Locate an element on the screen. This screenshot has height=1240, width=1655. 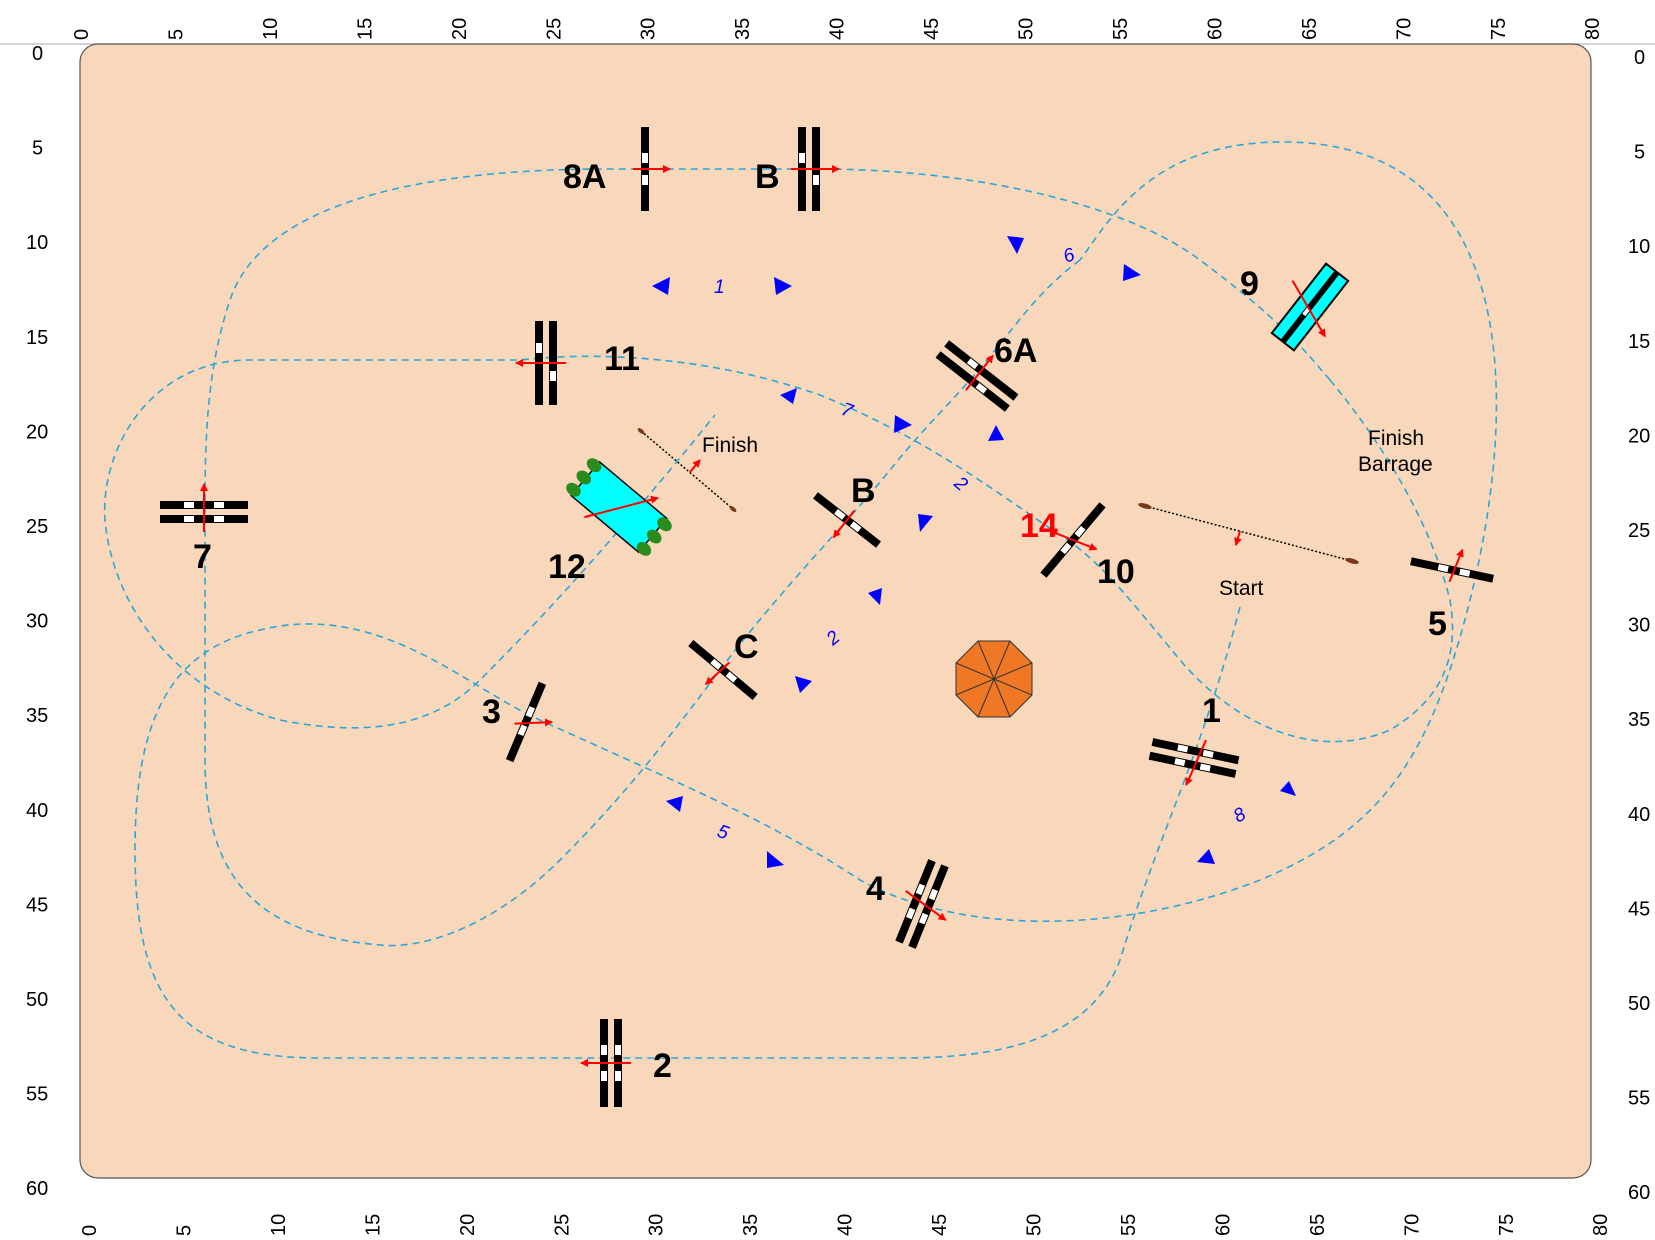
x-scale-bottom: 0 5 10 15 20 25 30 35 40 45 50 55 60 65 70 75 80 is located at coordinates (845, 1225).